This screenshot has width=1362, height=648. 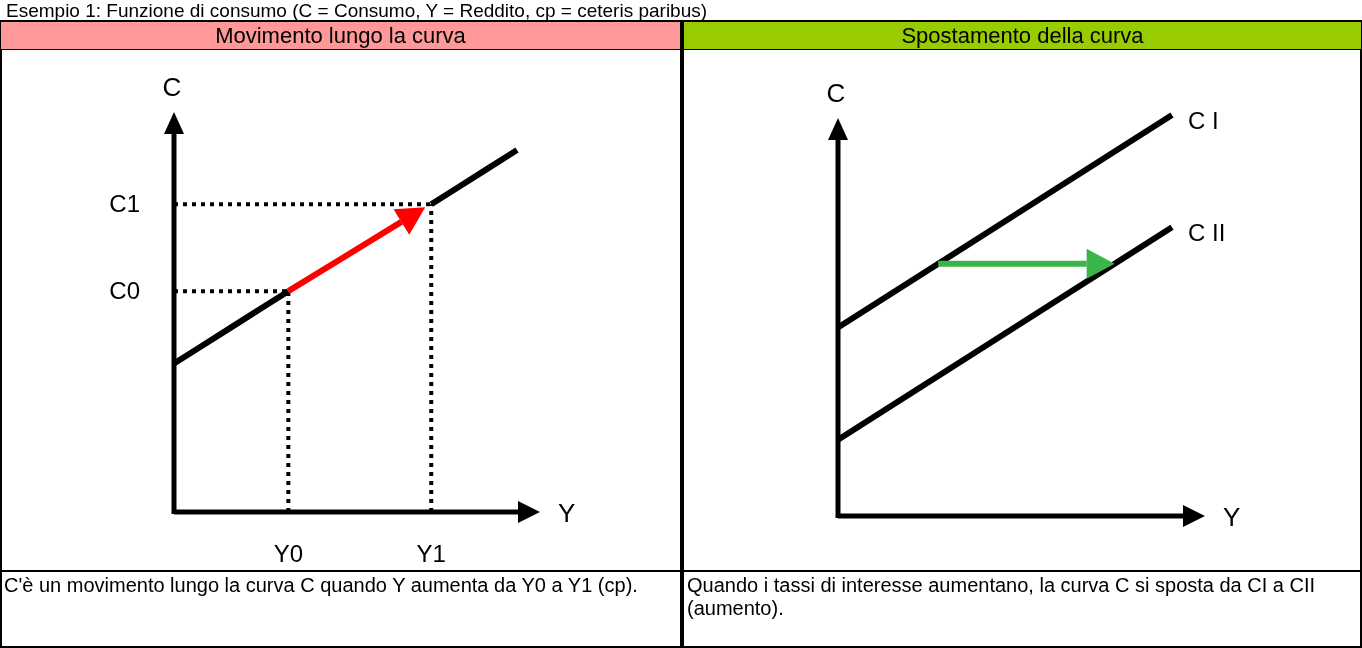 I want to click on series-label: C II, so click(x=1207, y=233).